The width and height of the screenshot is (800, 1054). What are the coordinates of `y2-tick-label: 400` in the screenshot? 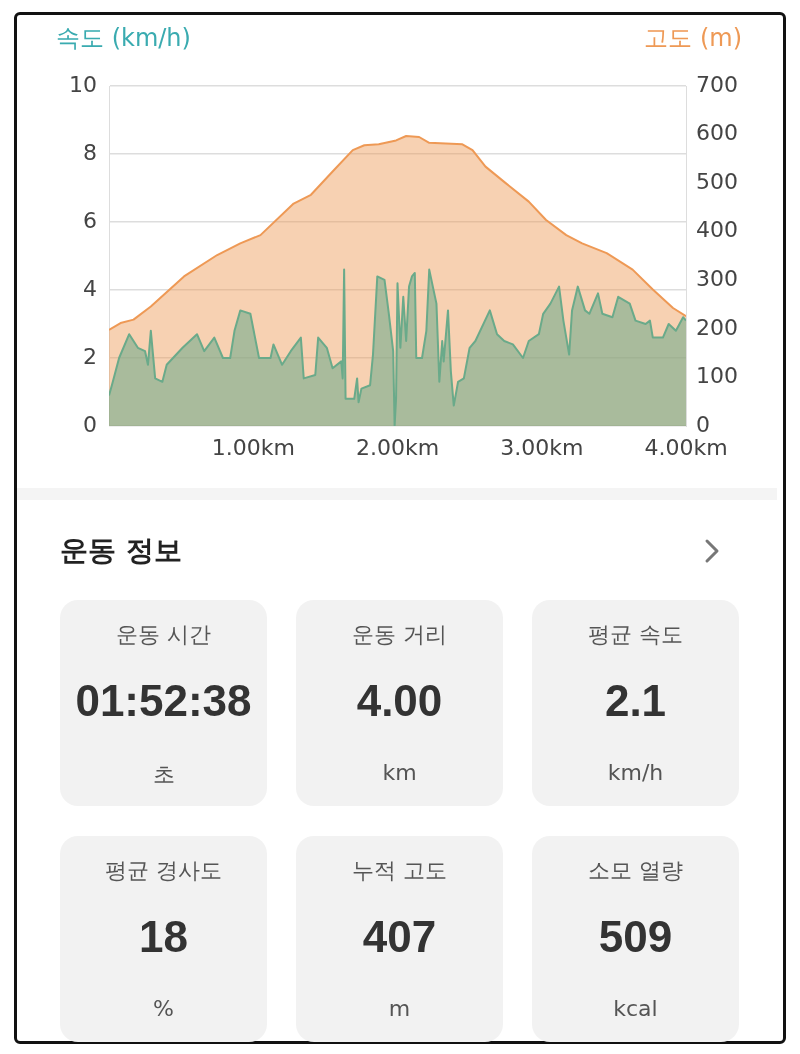 It's located at (717, 230).